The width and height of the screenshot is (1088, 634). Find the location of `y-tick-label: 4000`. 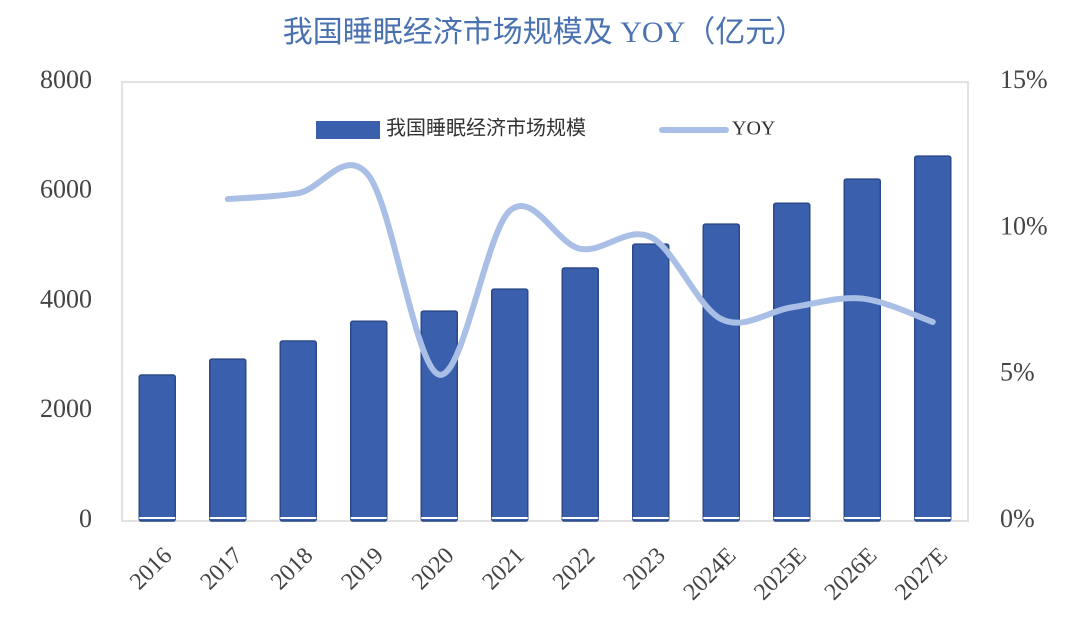

y-tick-label: 4000 is located at coordinates (66, 298).